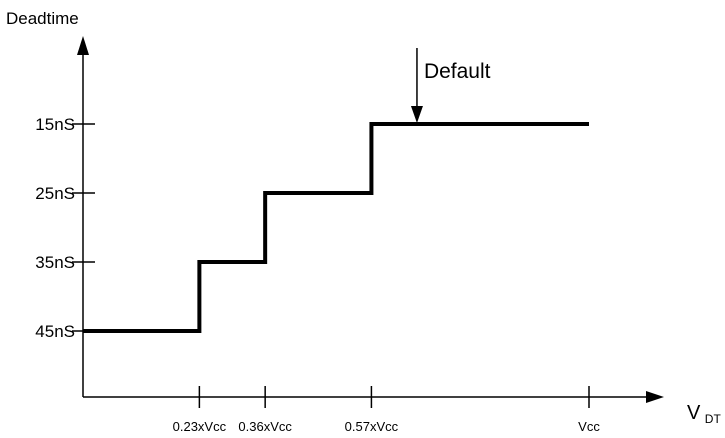 The image size is (725, 438). What do you see at coordinates (42, 18) in the screenshot?
I see `y-axis-label: Deadtime` at bounding box center [42, 18].